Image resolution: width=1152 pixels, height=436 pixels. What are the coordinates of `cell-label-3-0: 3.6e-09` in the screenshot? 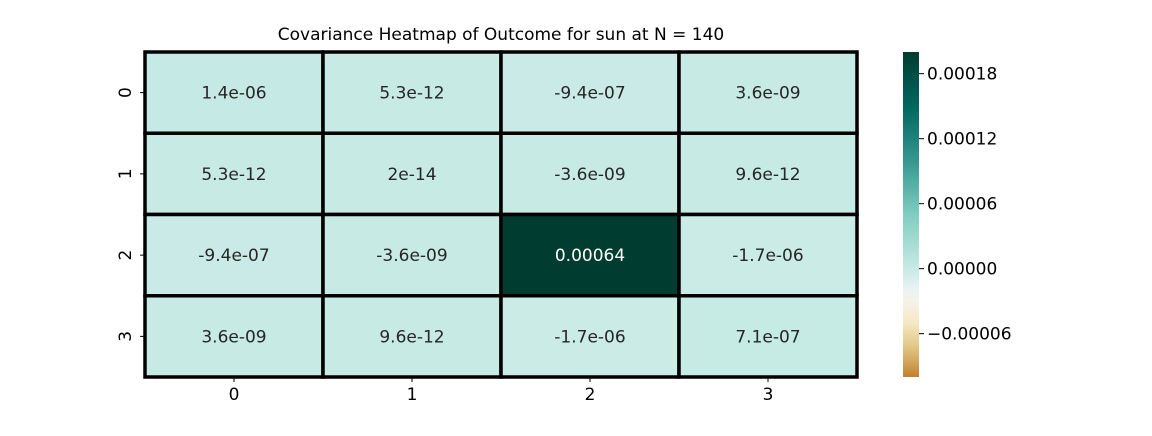 It's located at (233, 337).